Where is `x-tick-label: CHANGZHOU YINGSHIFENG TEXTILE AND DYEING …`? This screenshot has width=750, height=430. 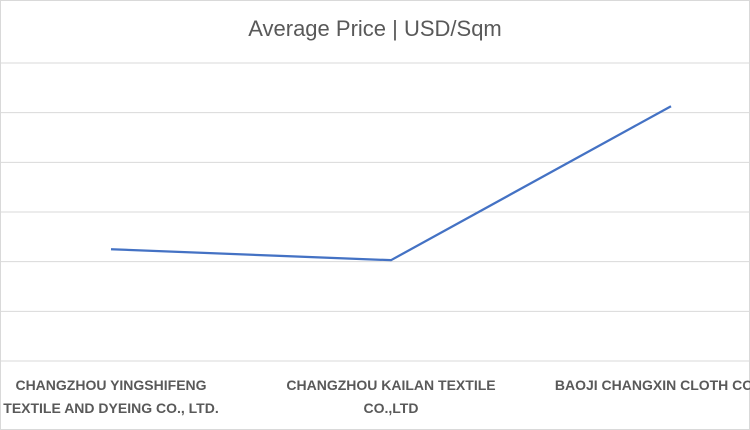
x-tick-label: CHANGZHOU YINGSHIFENG TEXTILE AND DYEING … is located at coordinates (110, 396).